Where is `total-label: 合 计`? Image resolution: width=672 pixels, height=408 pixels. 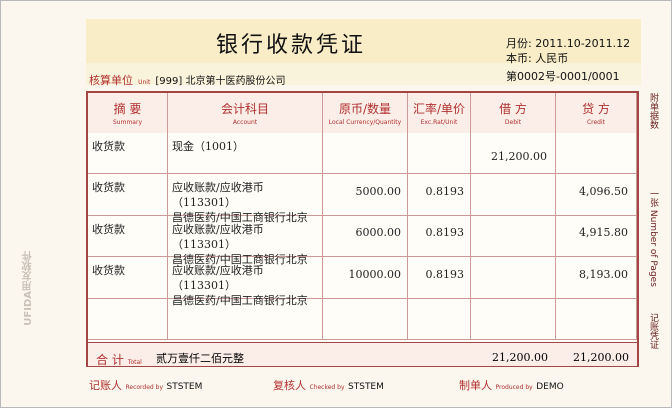 total-label: 合 计 is located at coordinates (110, 360).